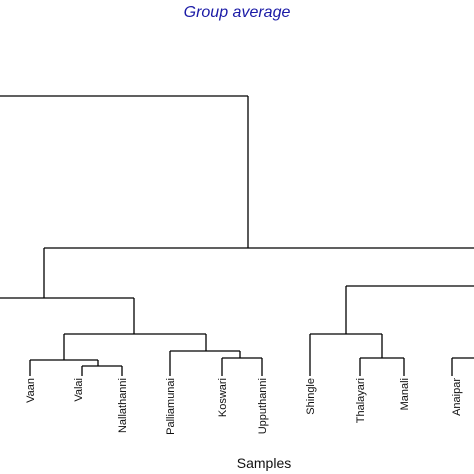 The height and width of the screenshot is (474, 474). What do you see at coordinates (361, 400) in the screenshot?
I see `leaf-label: Thalayari` at bounding box center [361, 400].